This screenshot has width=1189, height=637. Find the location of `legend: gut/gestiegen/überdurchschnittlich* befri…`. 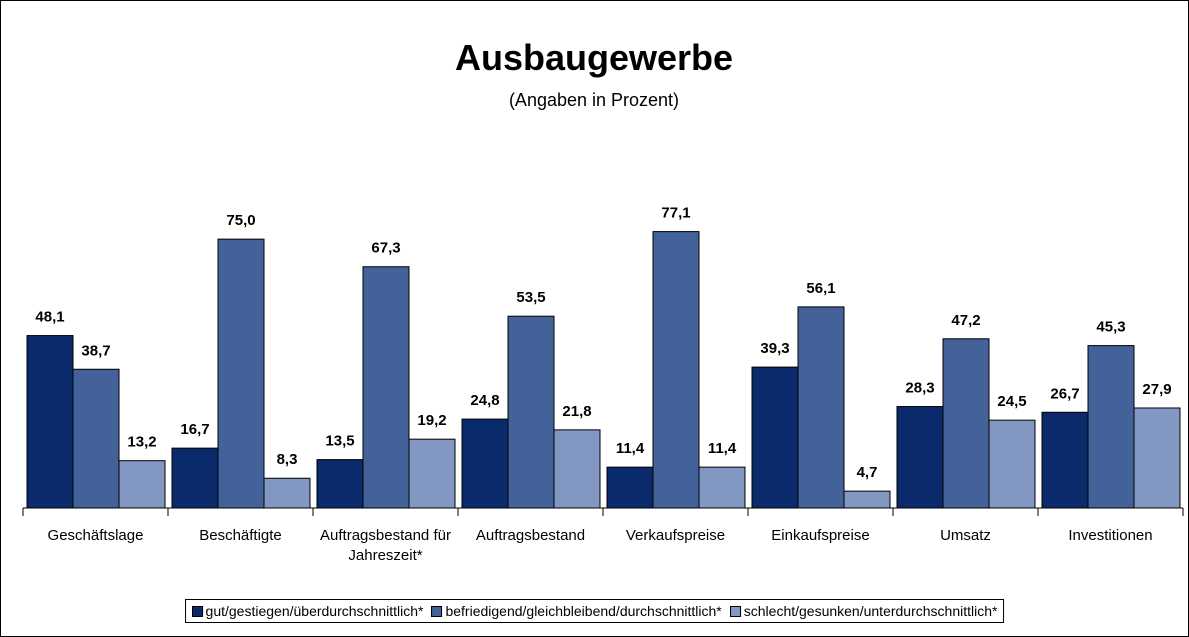

legend: gut/gestiegen/überdurchschnittlich* befri… is located at coordinates (594, 611).